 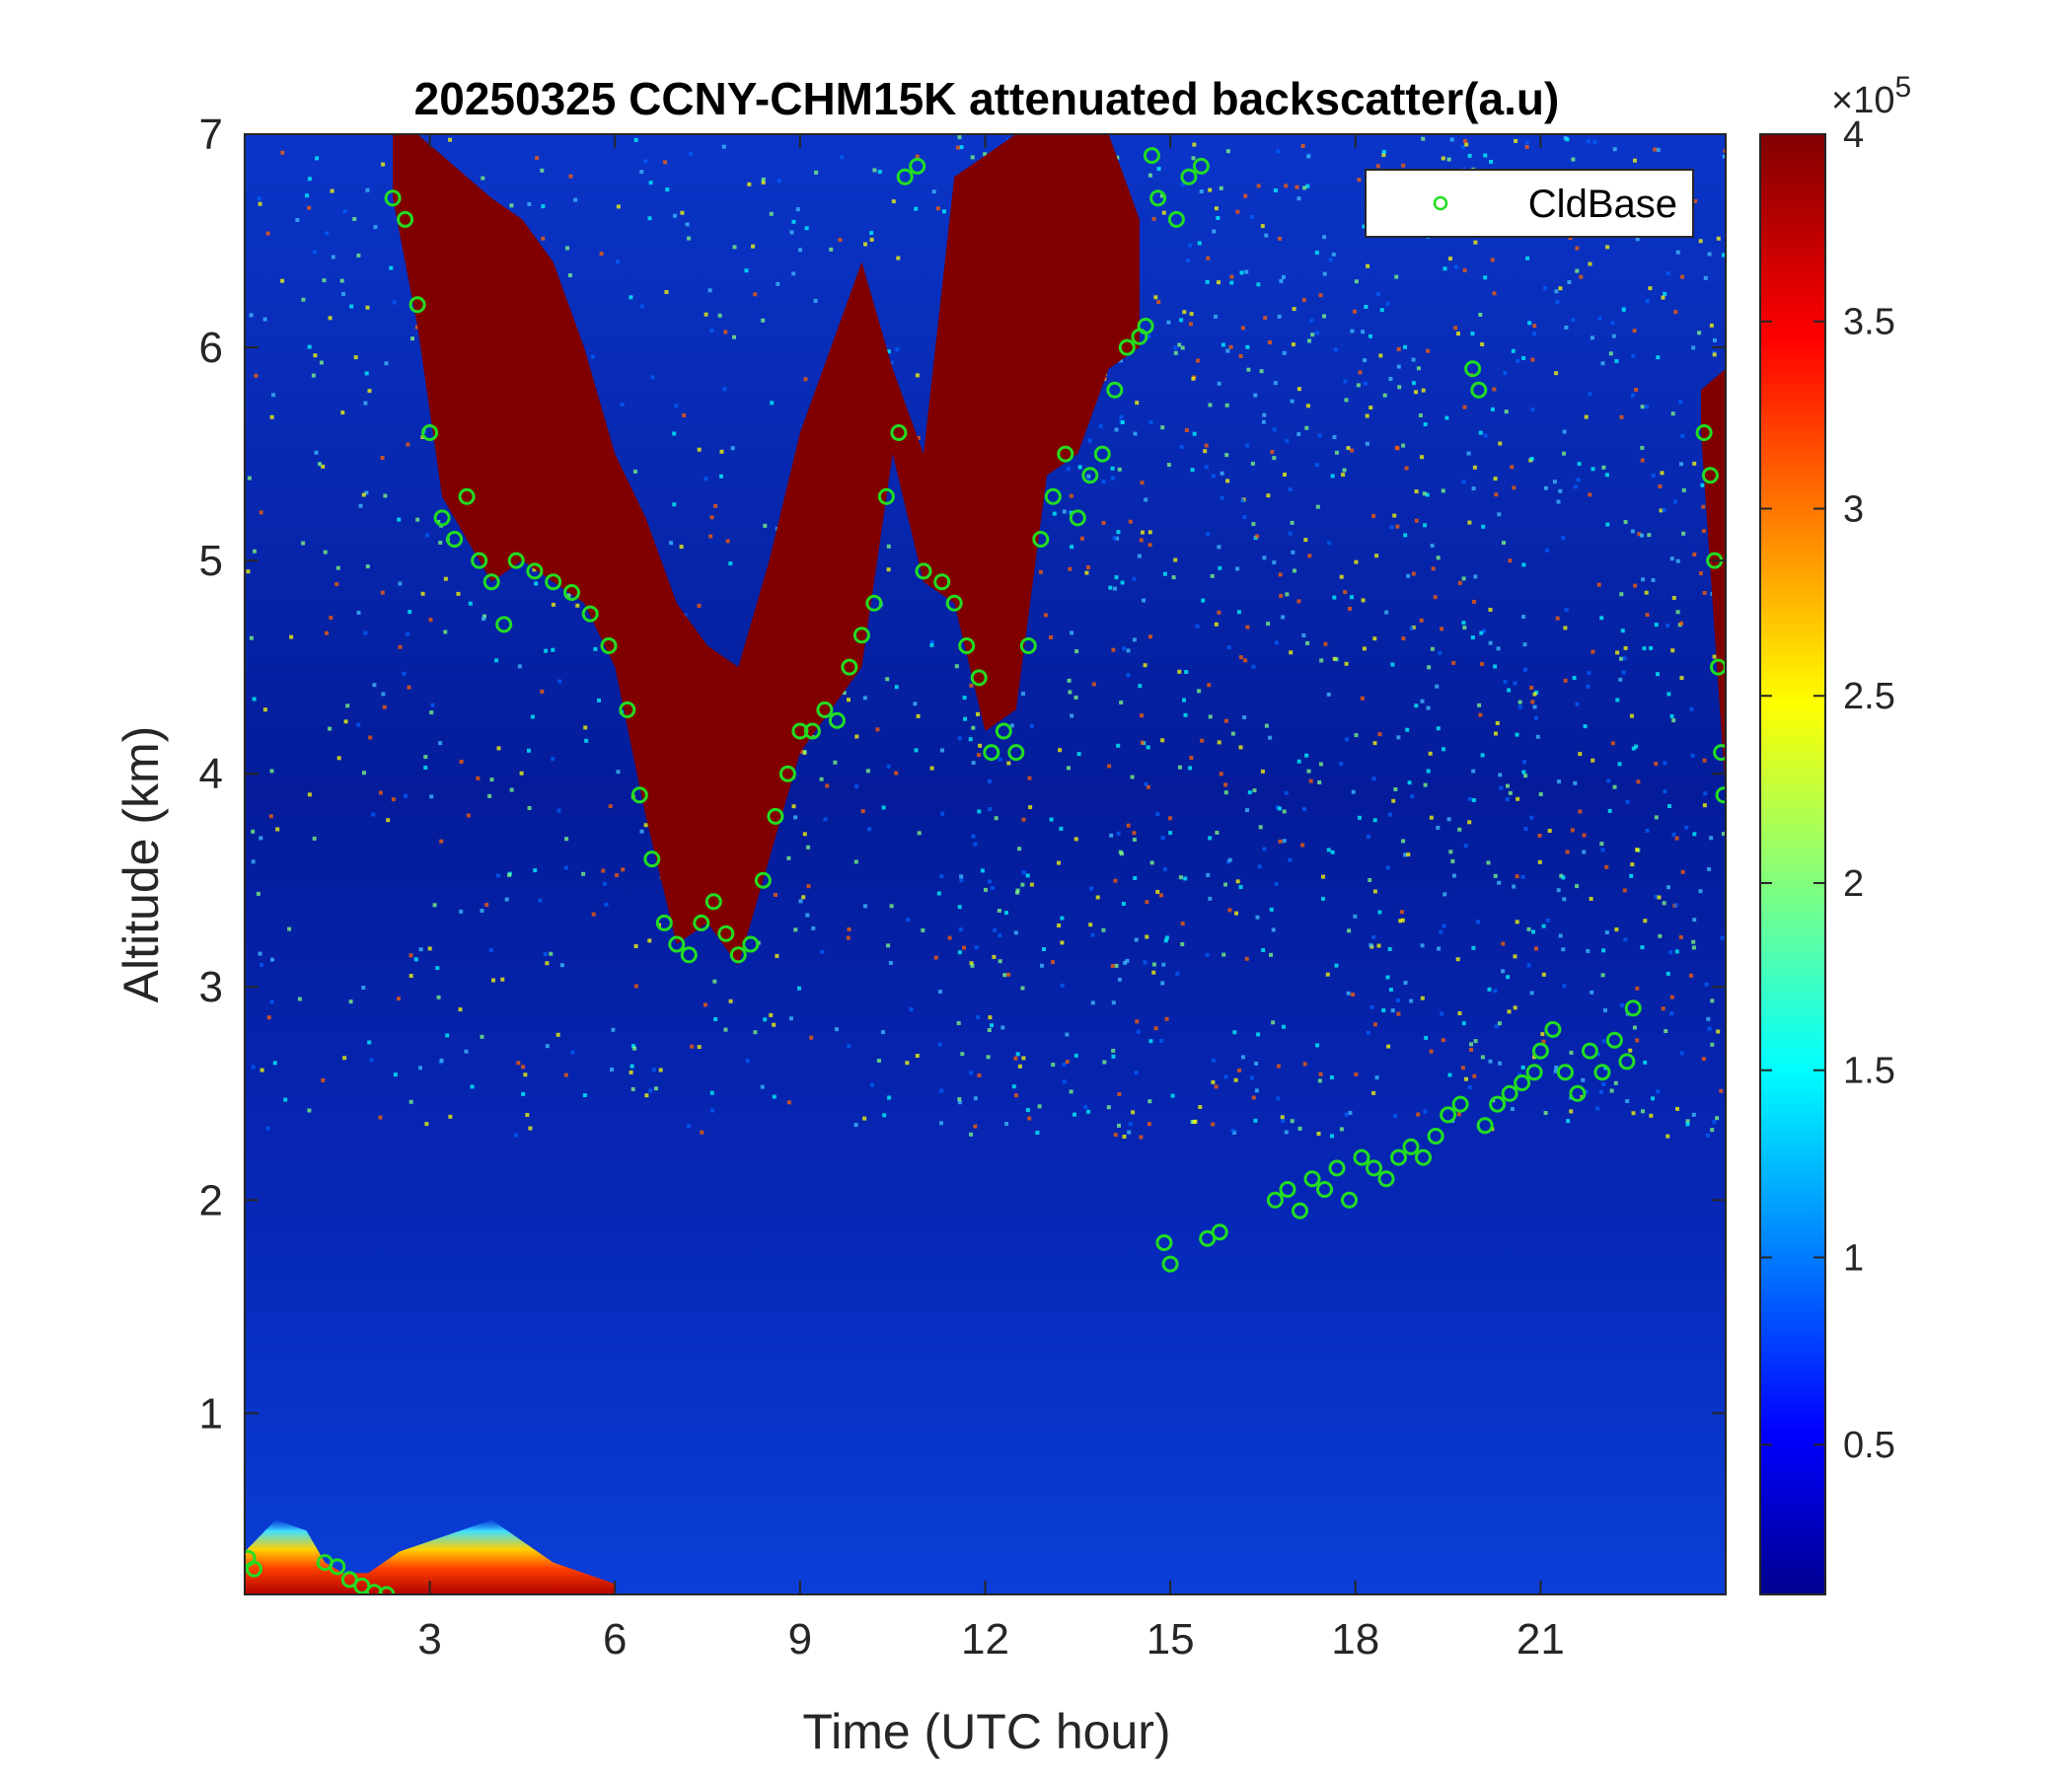 I want to click on colorbar-exponent-base: ×10, so click(x=1862, y=100).